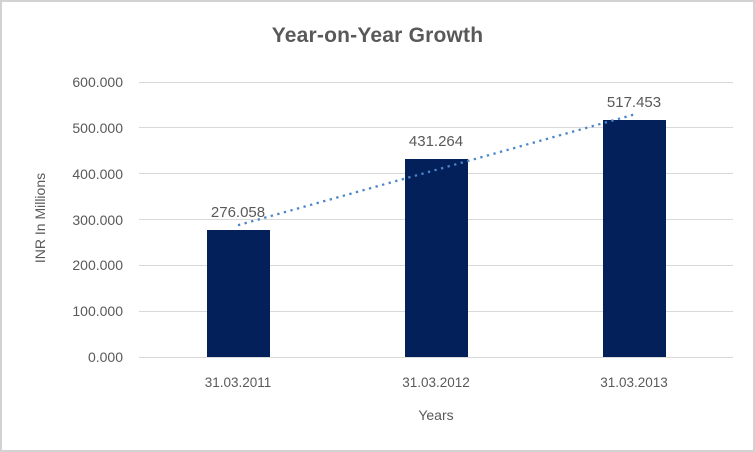 The image size is (755, 452). What do you see at coordinates (377, 35) in the screenshot?
I see `chart-title: Year-on-Year Growth` at bounding box center [377, 35].